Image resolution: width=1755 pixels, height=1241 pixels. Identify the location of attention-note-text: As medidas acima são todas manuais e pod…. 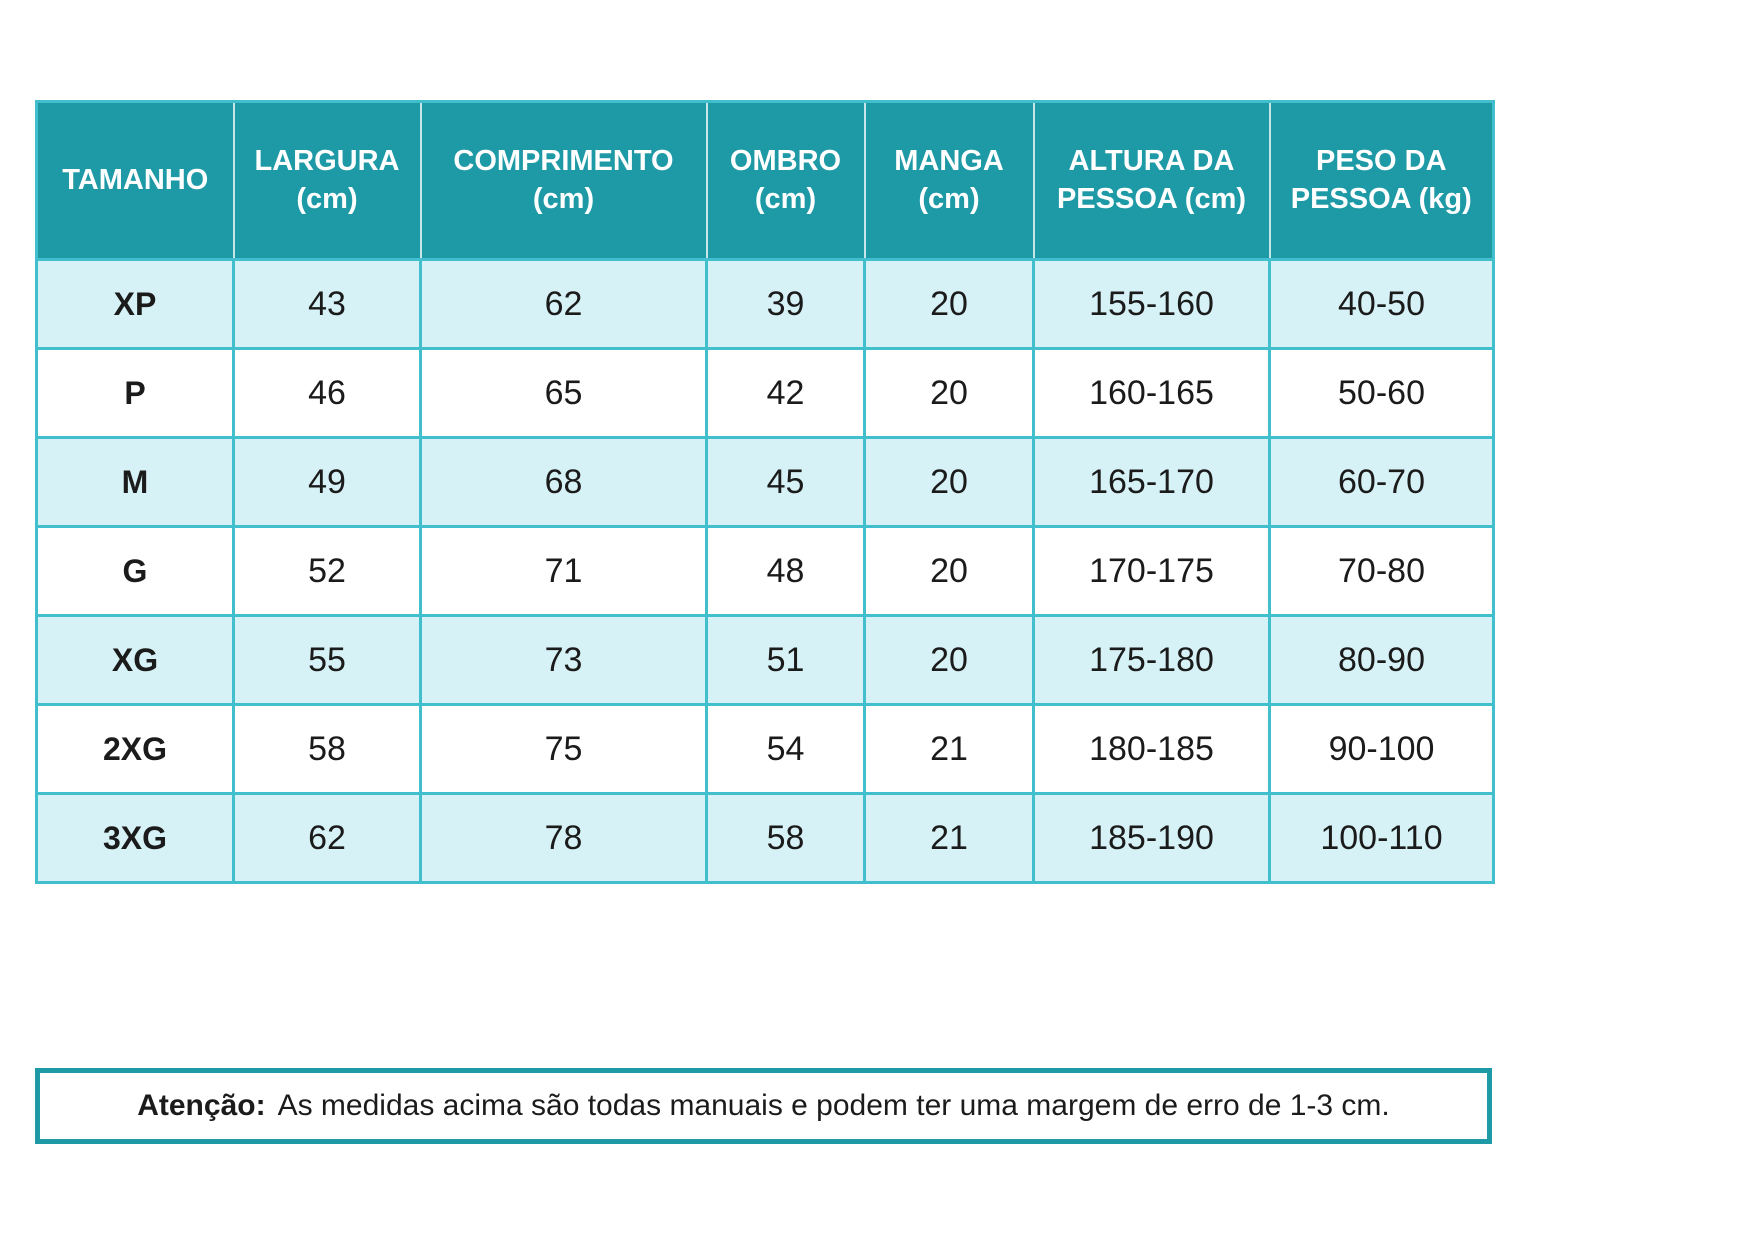
(833, 1105).